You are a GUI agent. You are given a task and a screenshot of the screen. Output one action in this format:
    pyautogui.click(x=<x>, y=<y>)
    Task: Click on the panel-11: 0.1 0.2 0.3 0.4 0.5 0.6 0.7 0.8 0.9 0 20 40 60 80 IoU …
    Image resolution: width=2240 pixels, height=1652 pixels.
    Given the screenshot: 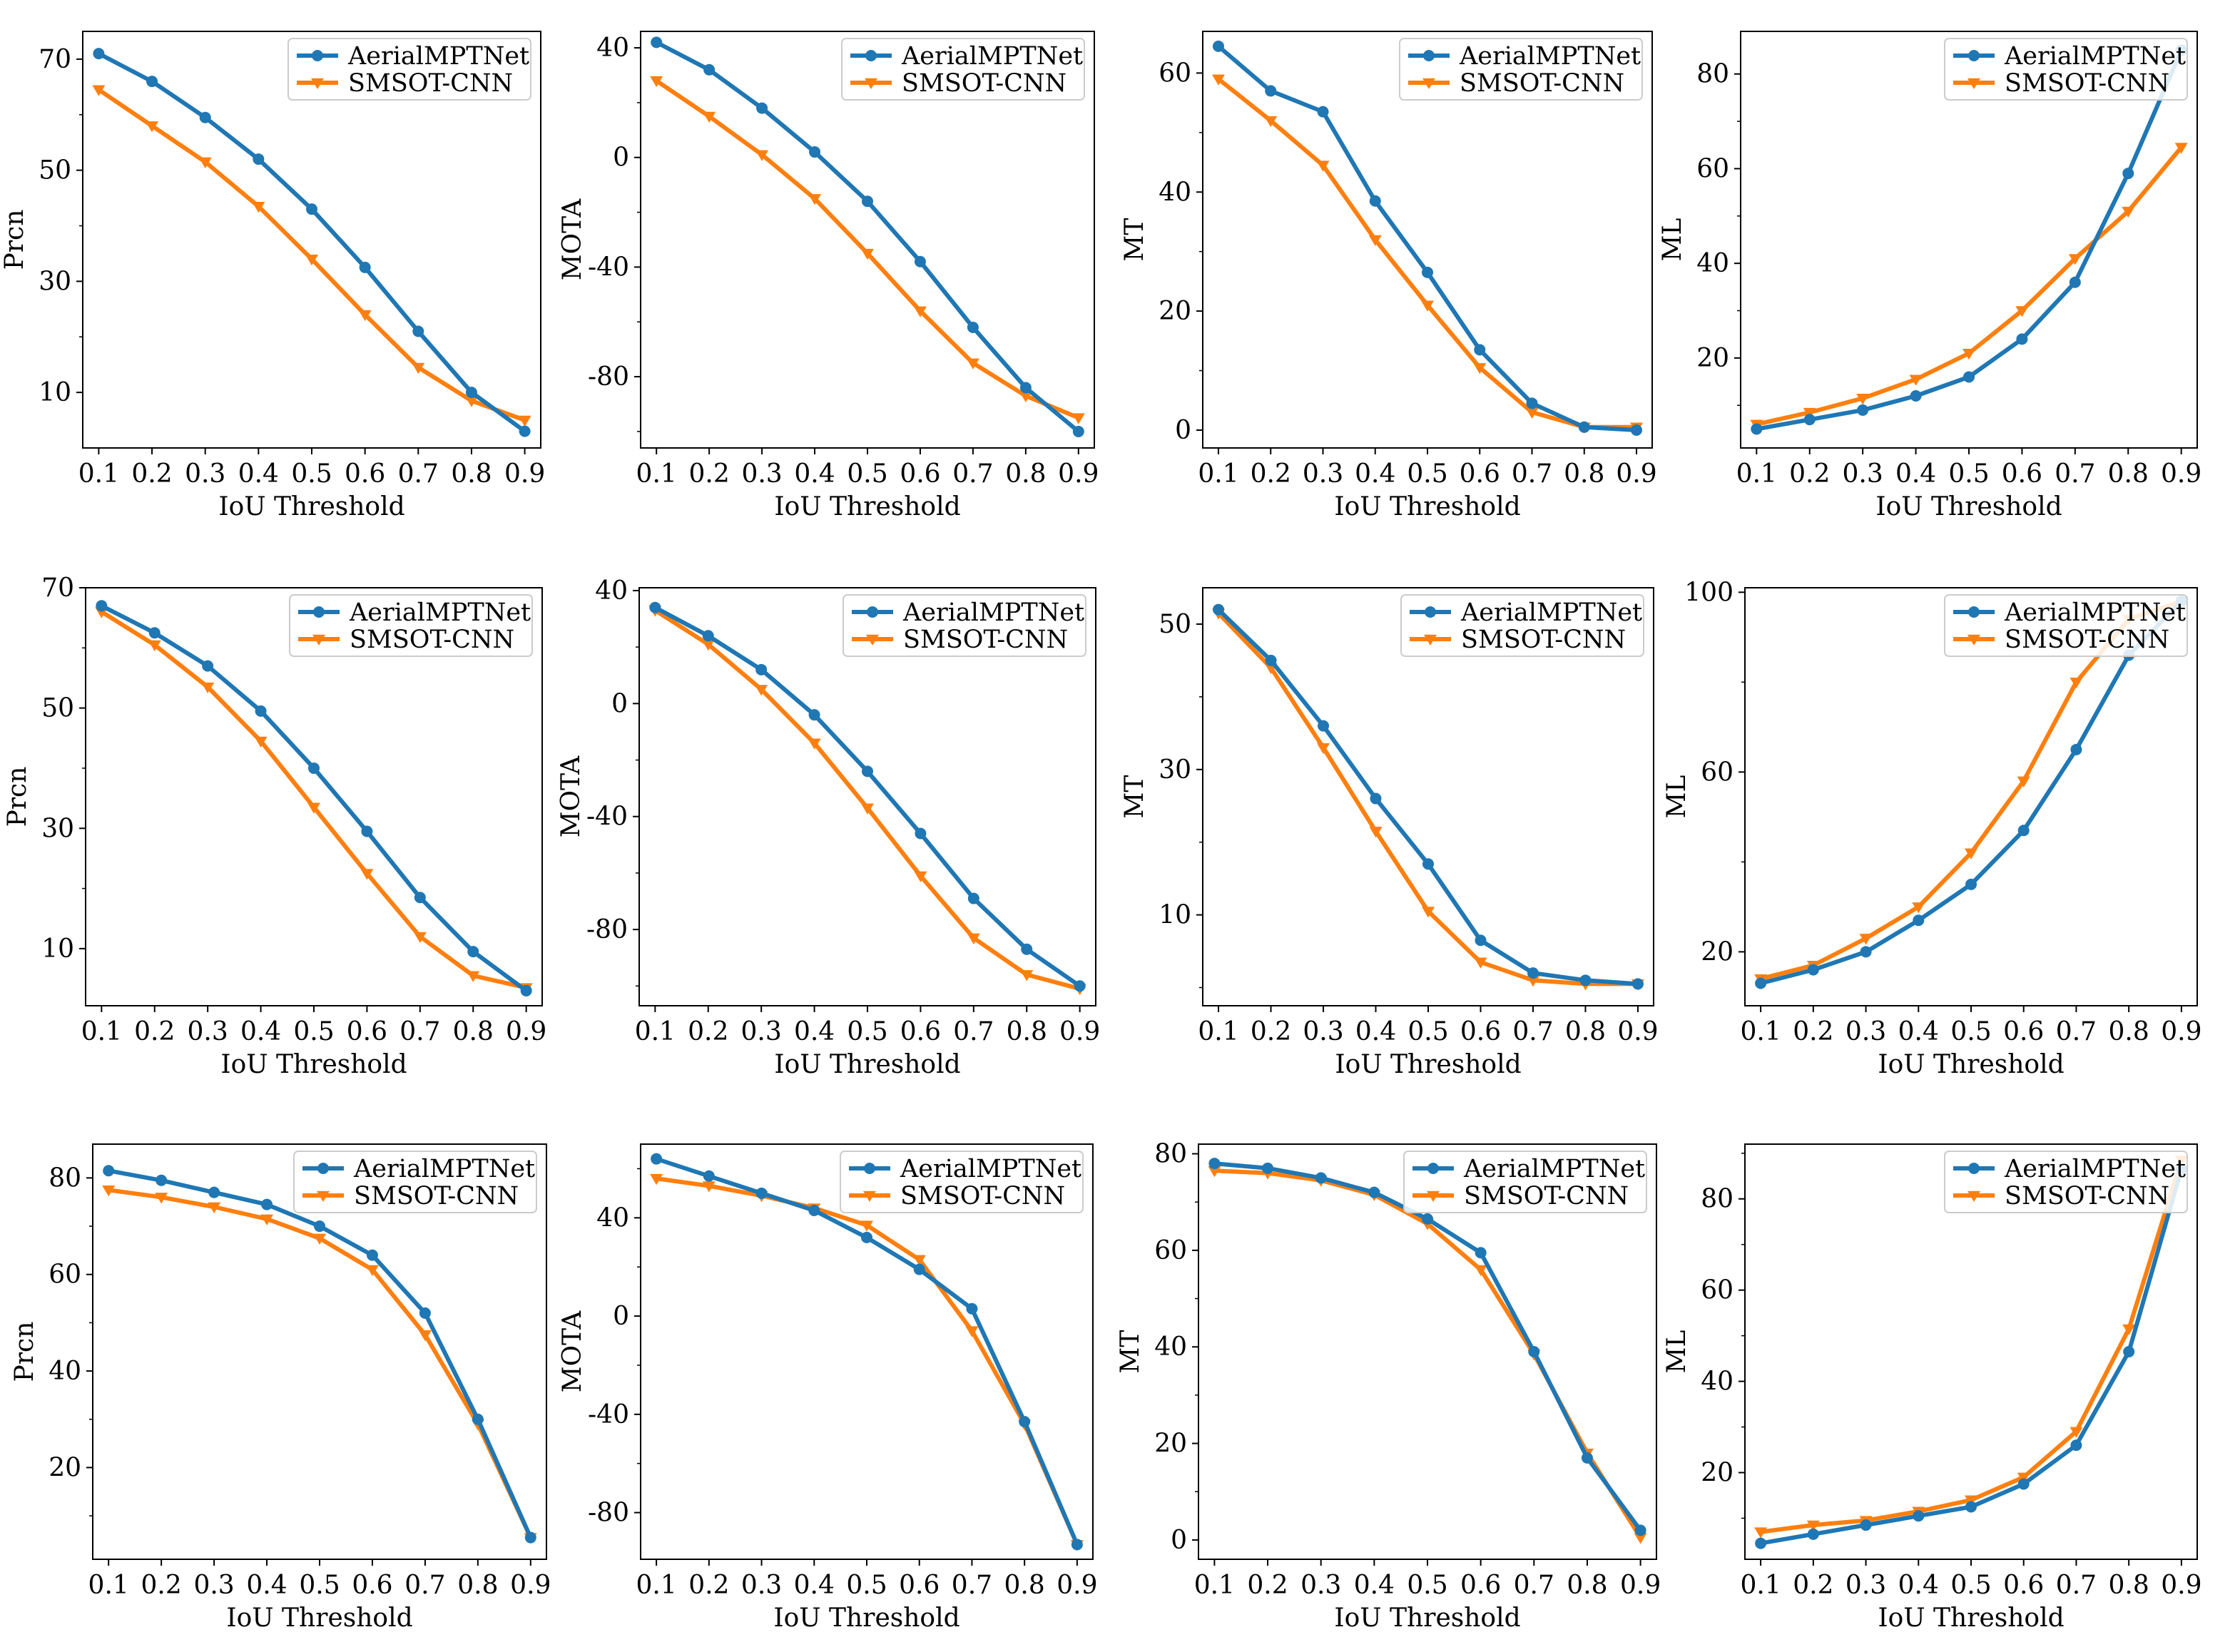 What is the action you would take?
    pyautogui.click(x=1388, y=1386)
    